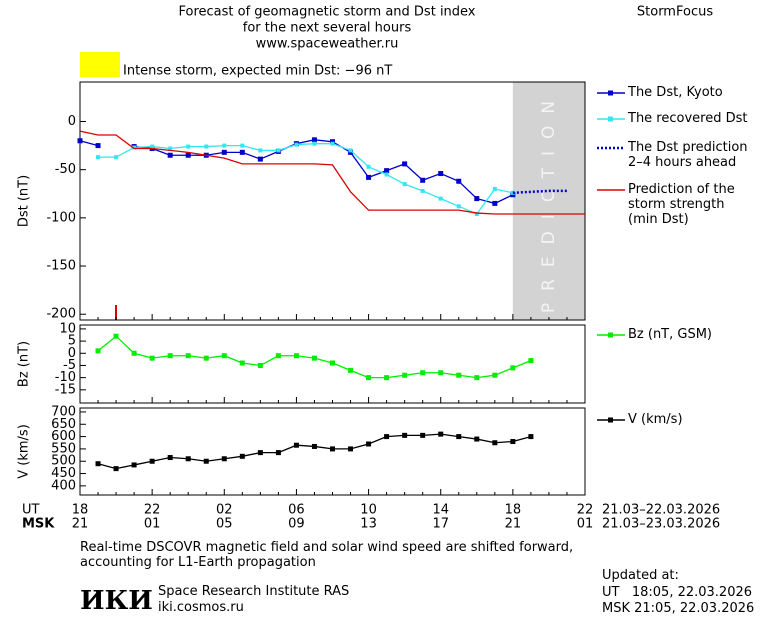  Describe the element at coordinates (688, 155) in the screenshot. I see `legend-label: The Dst prediction 2–4 hours ahead` at that location.